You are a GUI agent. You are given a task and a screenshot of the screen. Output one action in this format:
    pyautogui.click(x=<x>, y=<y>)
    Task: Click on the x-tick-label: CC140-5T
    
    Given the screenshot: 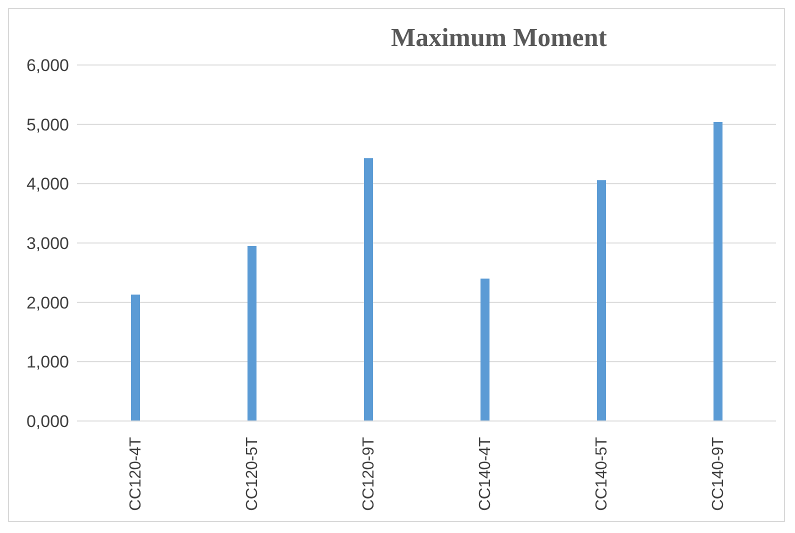 What is the action you would take?
    pyautogui.click(x=602, y=473)
    